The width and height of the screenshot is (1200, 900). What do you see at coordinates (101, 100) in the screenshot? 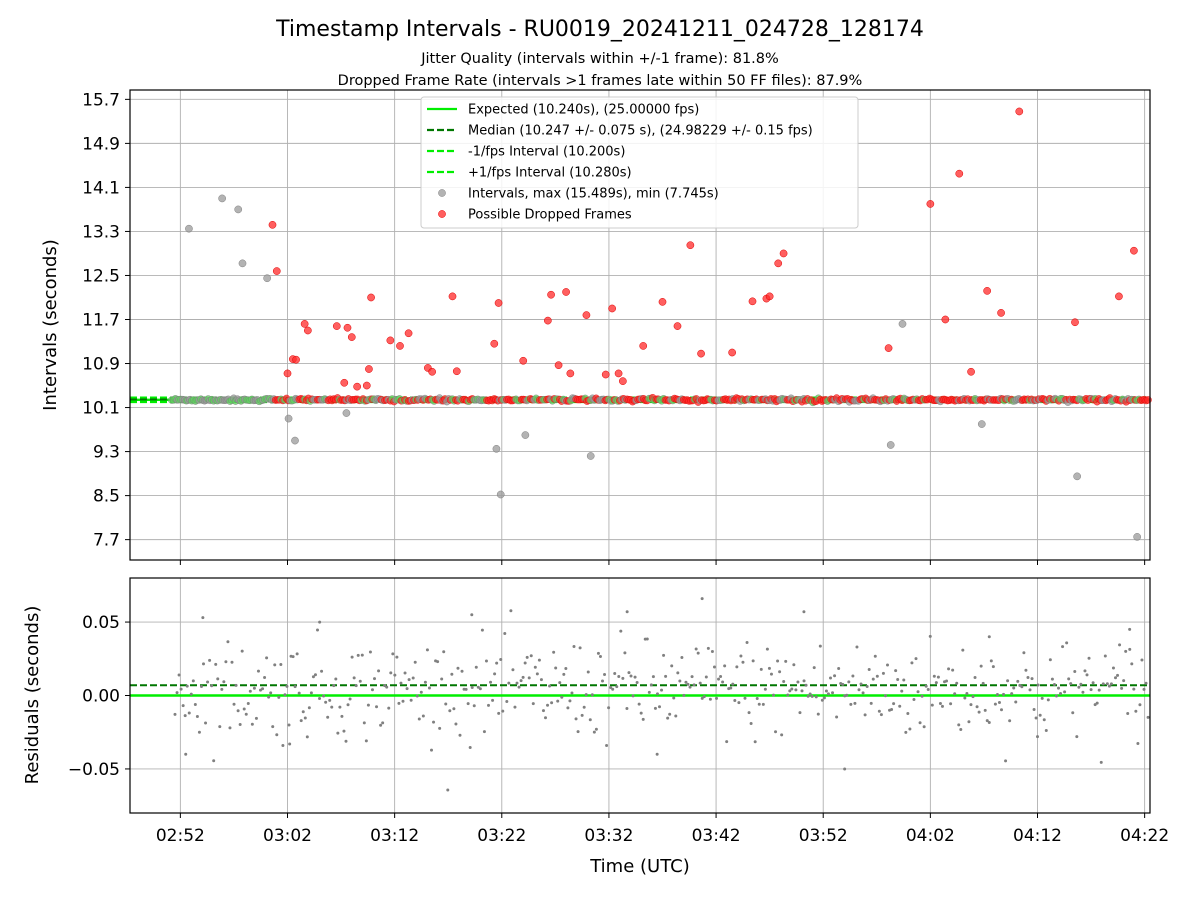
I see `intervals-y-tick-label: 15.7` at bounding box center [101, 100].